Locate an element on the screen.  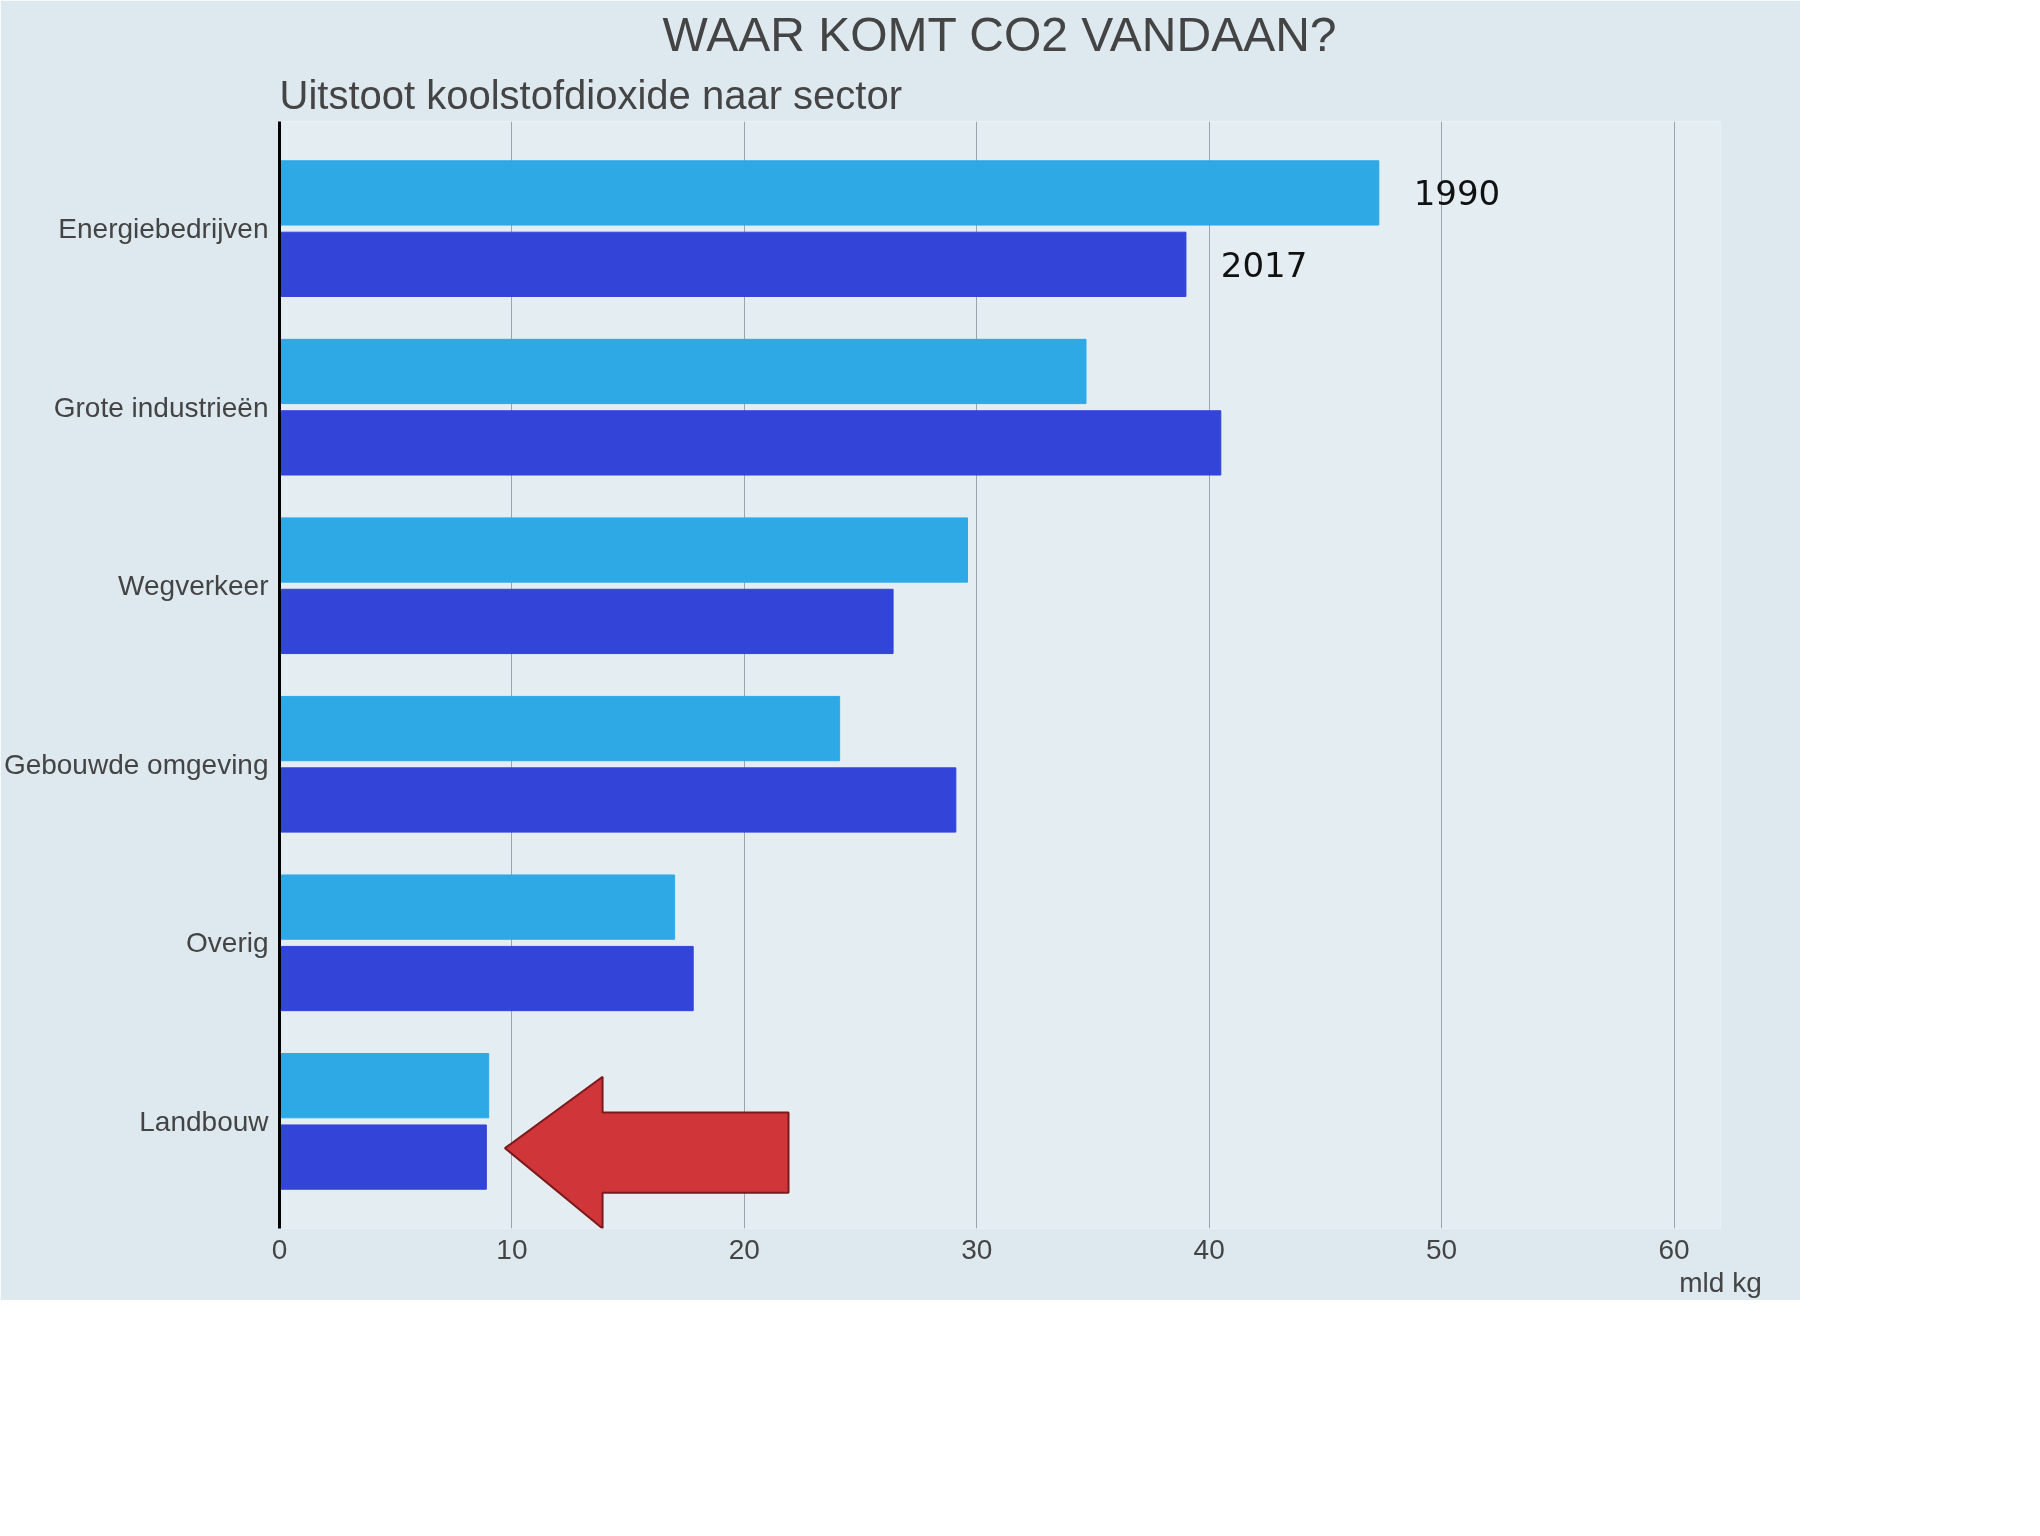
x-tick-label: 20 is located at coordinates (744, 1249).